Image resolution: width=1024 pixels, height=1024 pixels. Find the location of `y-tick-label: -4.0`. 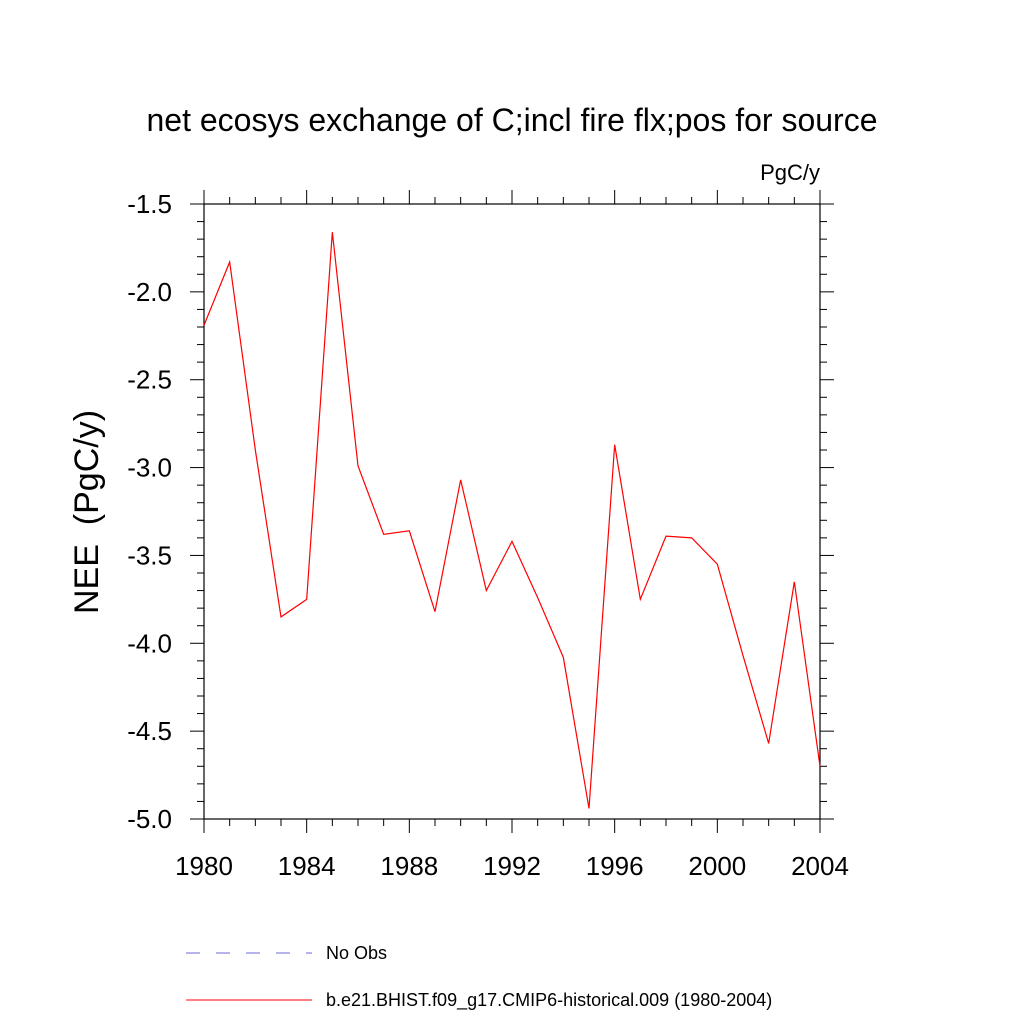

y-tick-label: -4.0 is located at coordinates (149, 643).